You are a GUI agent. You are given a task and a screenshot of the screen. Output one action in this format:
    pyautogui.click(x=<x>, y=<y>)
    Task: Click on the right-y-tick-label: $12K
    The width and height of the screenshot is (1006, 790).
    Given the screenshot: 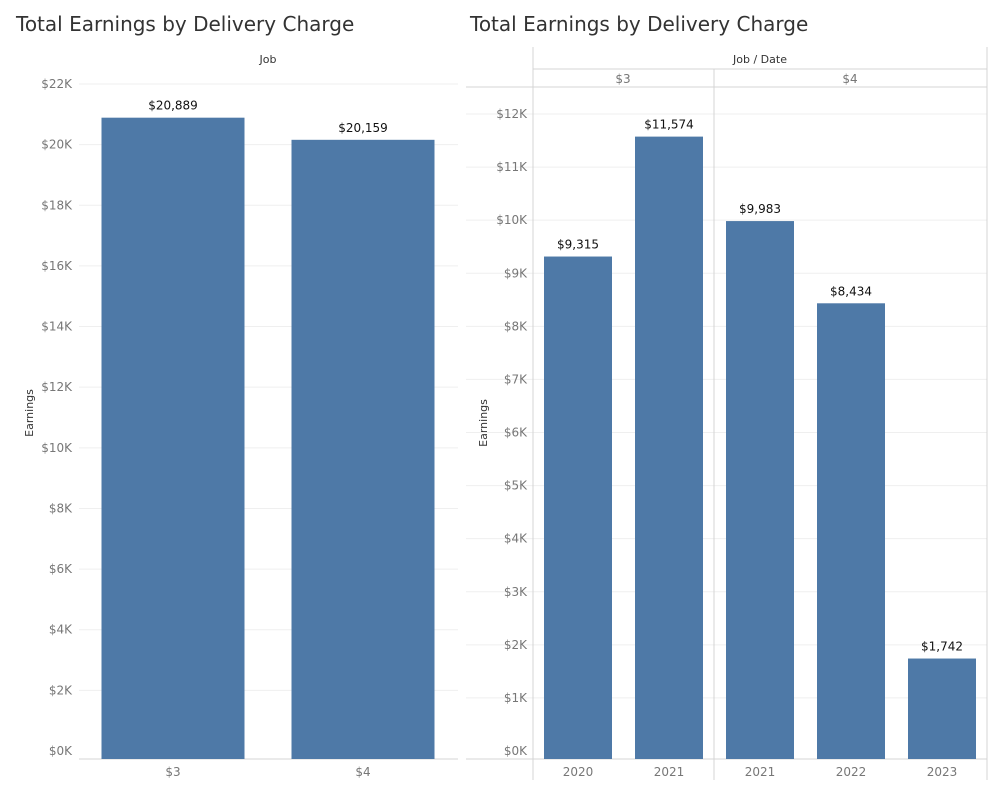 What is the action you would take?
    pyautogui.click(x=512, y=114)
    